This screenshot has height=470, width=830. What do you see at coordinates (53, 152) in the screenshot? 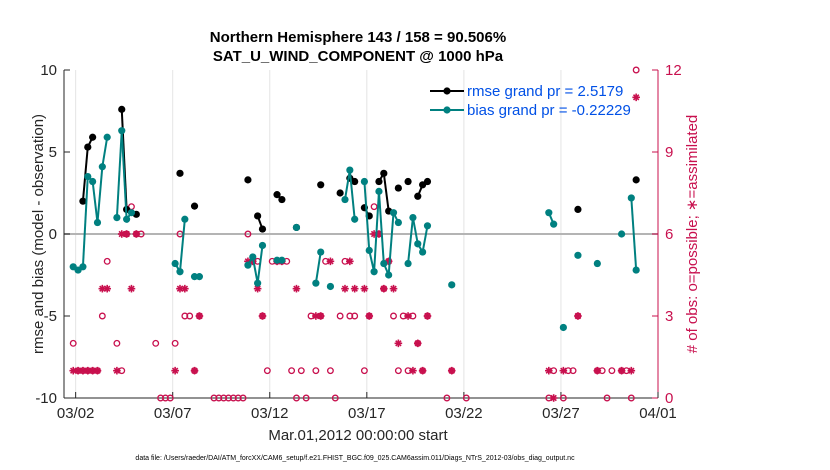
I see `y-tick-label-left: 5` at bounding box center [53, 152].